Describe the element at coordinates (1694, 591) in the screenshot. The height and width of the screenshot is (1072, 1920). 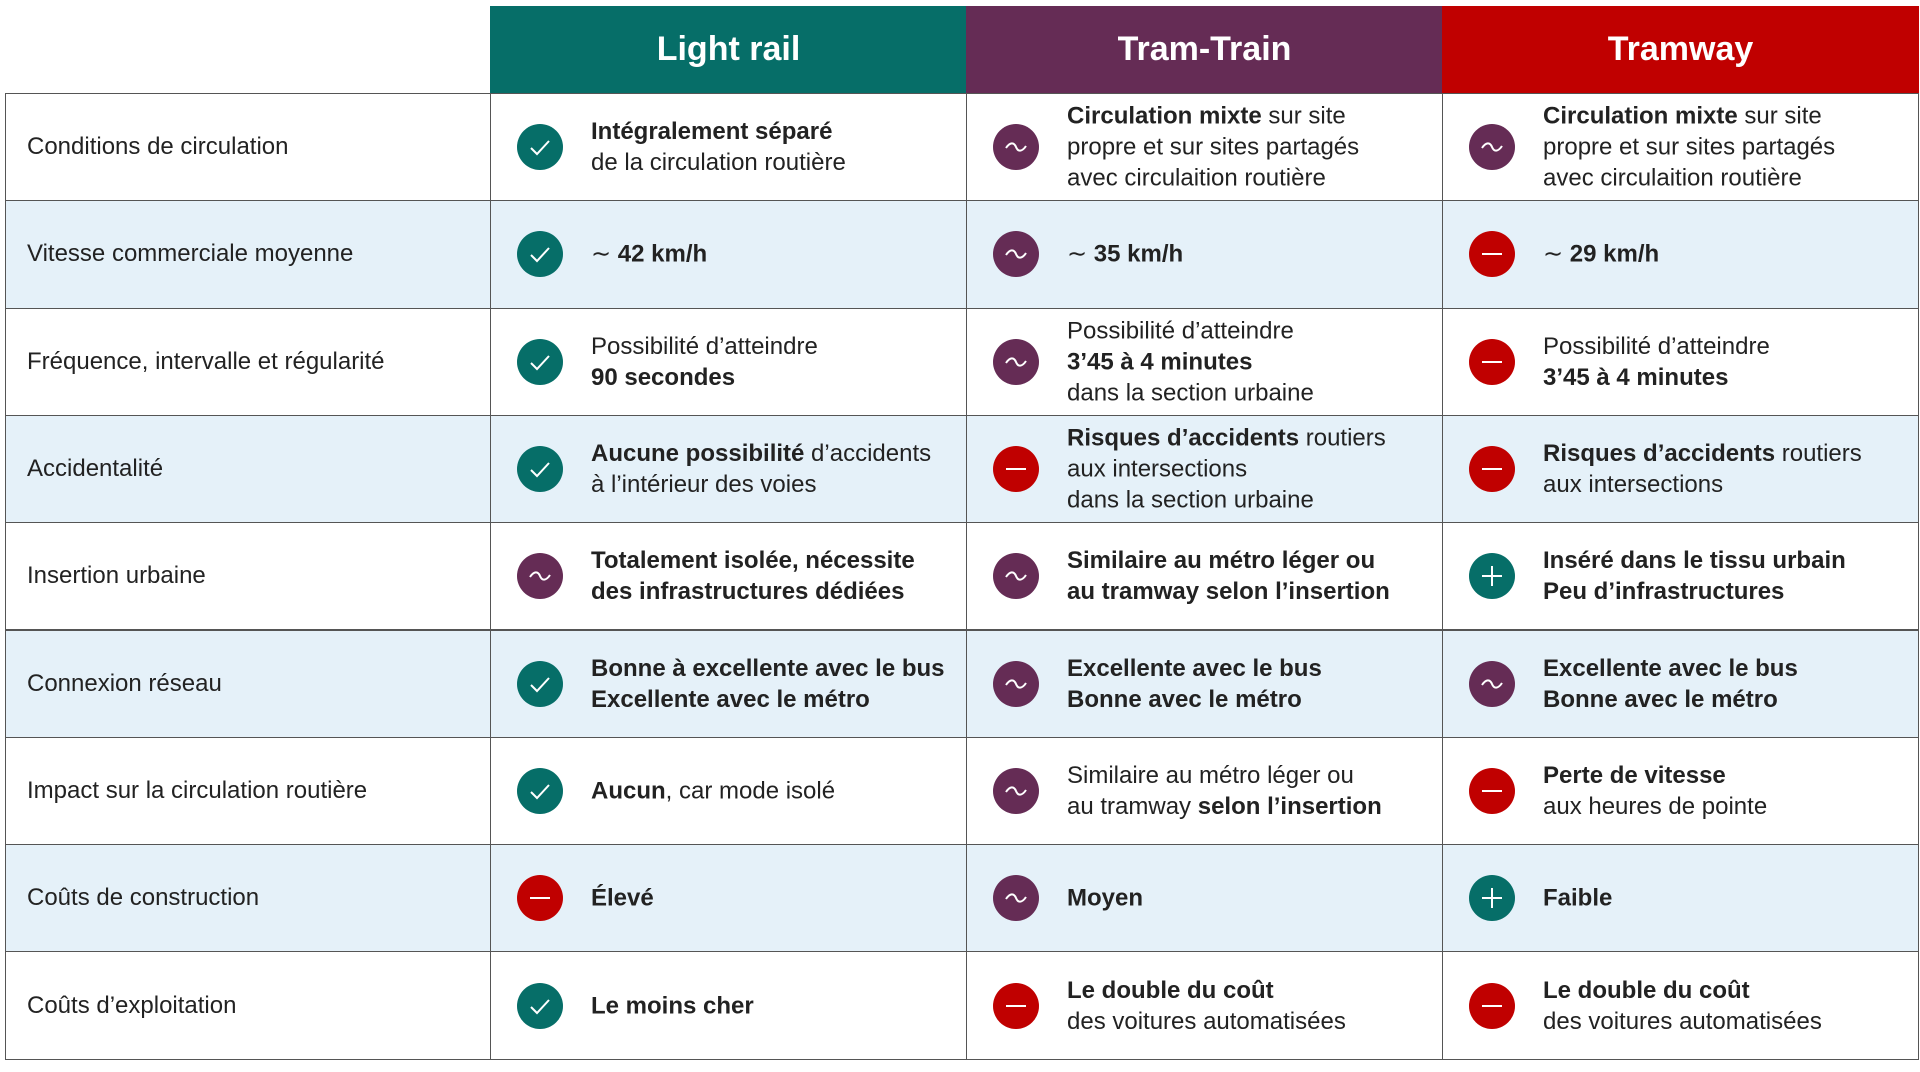
I see `text-line: Peu d’infrastructures` at that location.